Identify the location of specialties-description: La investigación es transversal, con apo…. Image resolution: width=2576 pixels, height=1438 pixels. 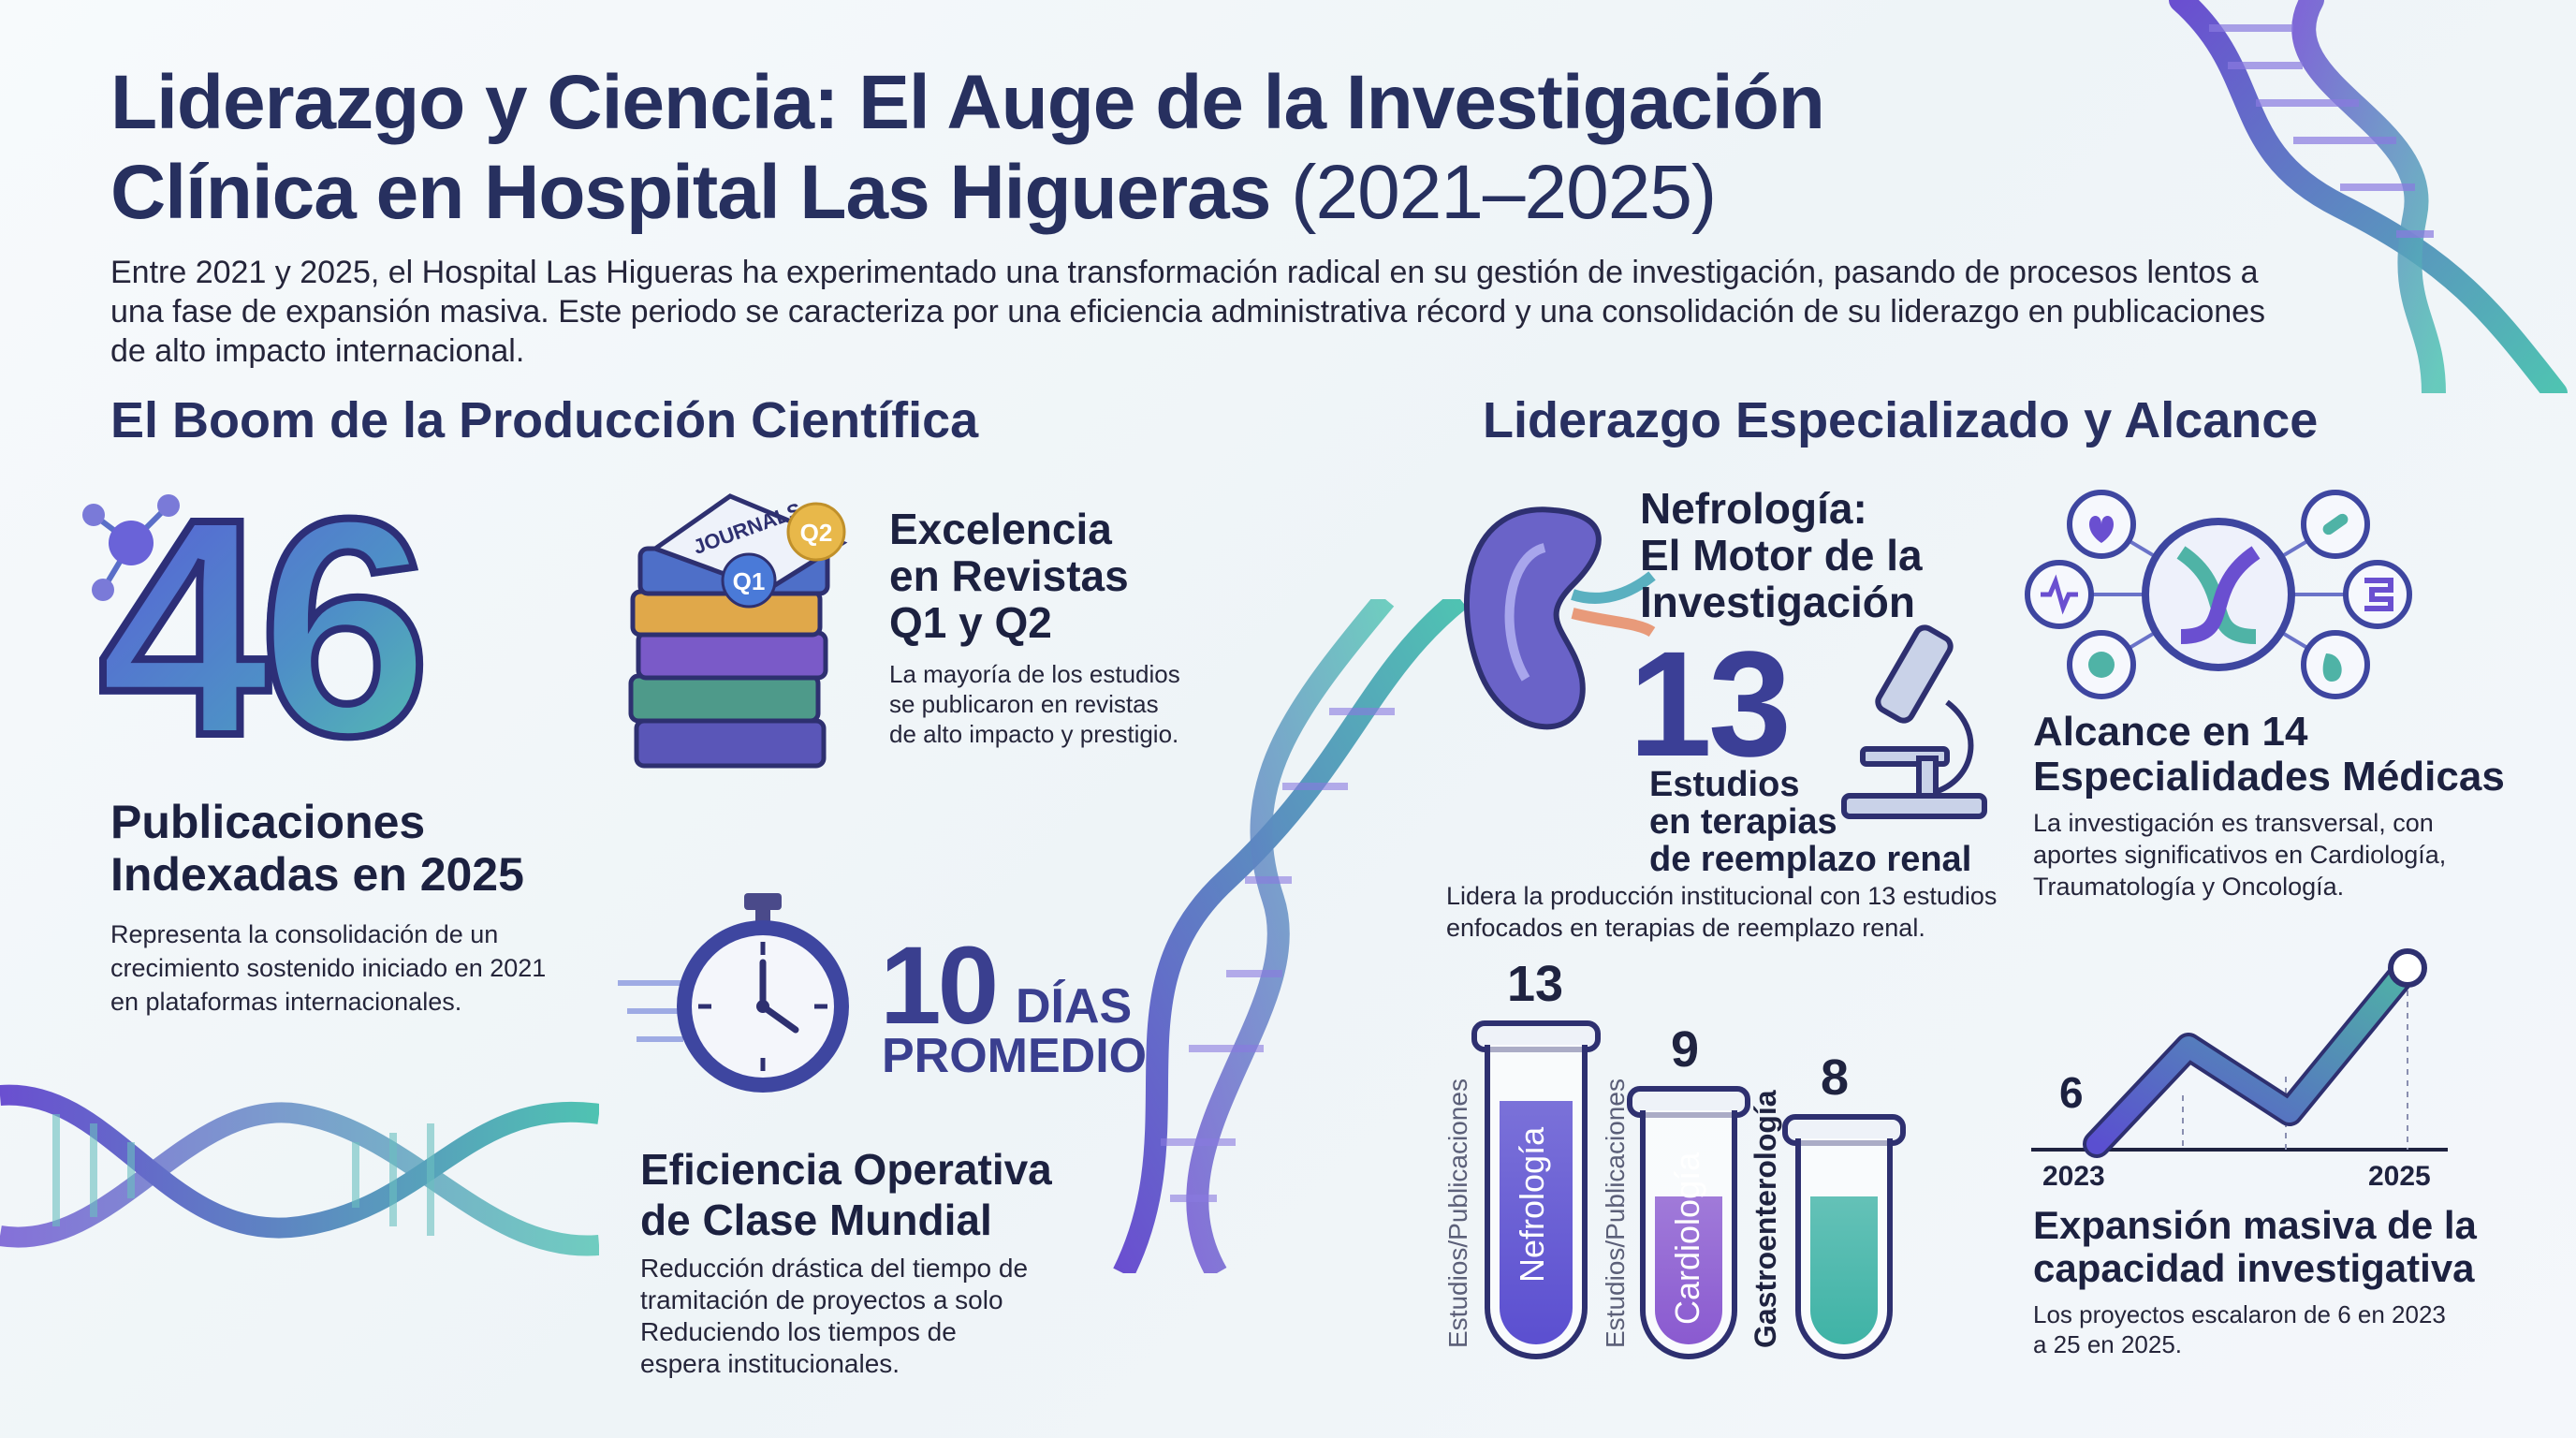
(2239, 854).